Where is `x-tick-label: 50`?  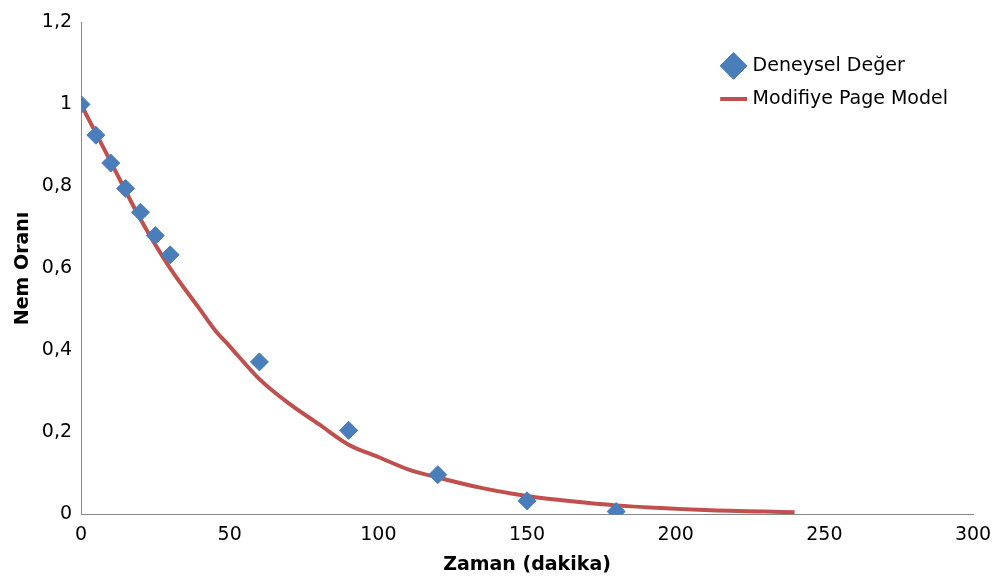
x-tick-label: 50 is located at coordinates (229, 532).